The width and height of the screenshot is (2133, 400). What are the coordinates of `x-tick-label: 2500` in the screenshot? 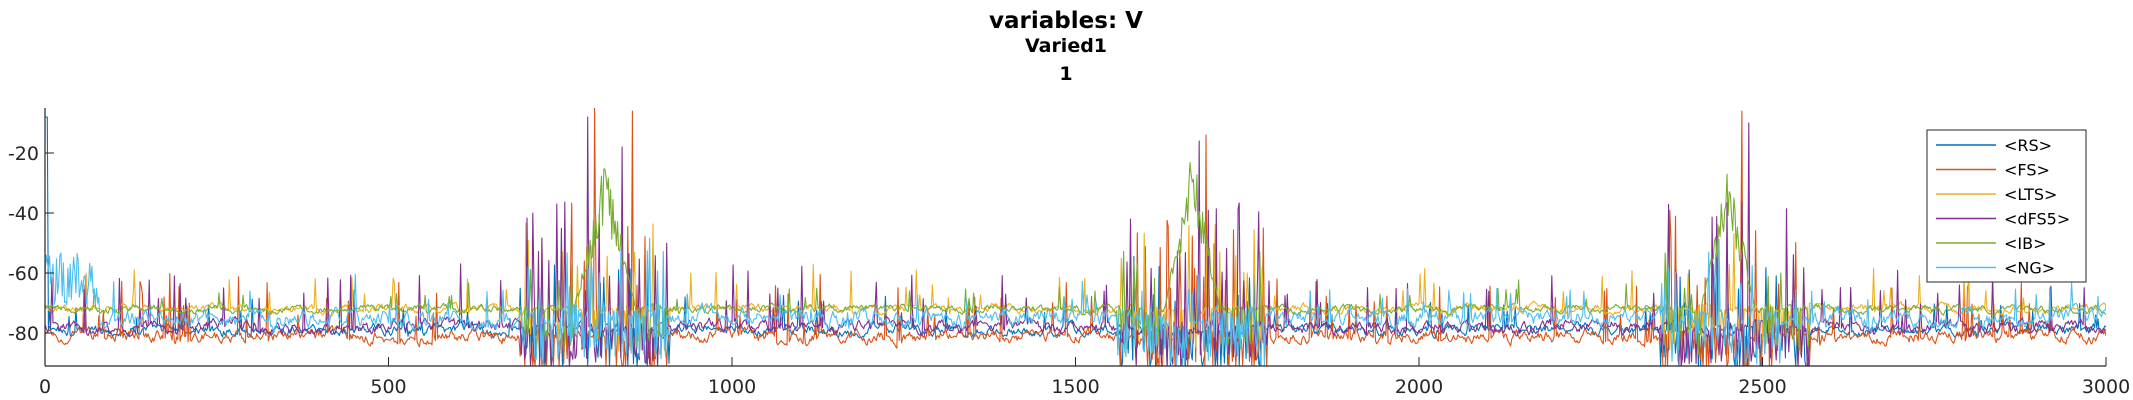 It's located at (1762, 387).